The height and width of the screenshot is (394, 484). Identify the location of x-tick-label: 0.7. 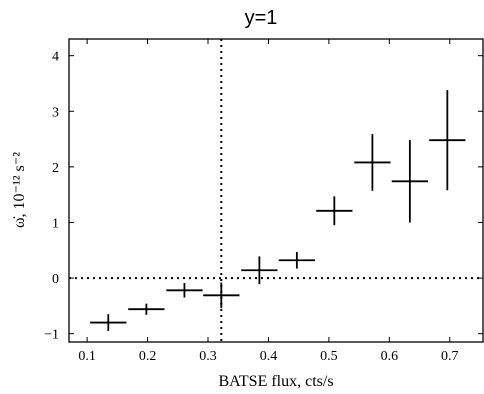
(450, 356).